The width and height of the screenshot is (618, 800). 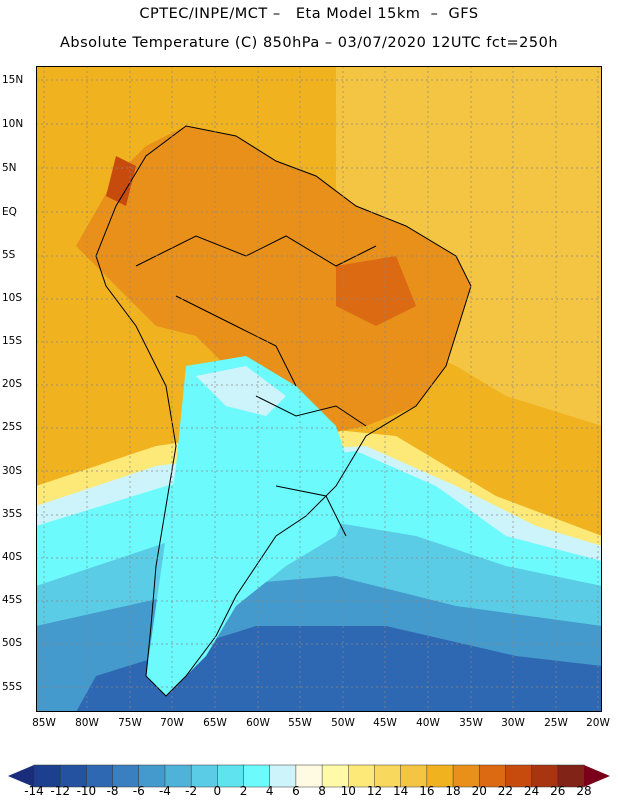 I want to click on lat-label: 40S, so click(x=12, y=557).